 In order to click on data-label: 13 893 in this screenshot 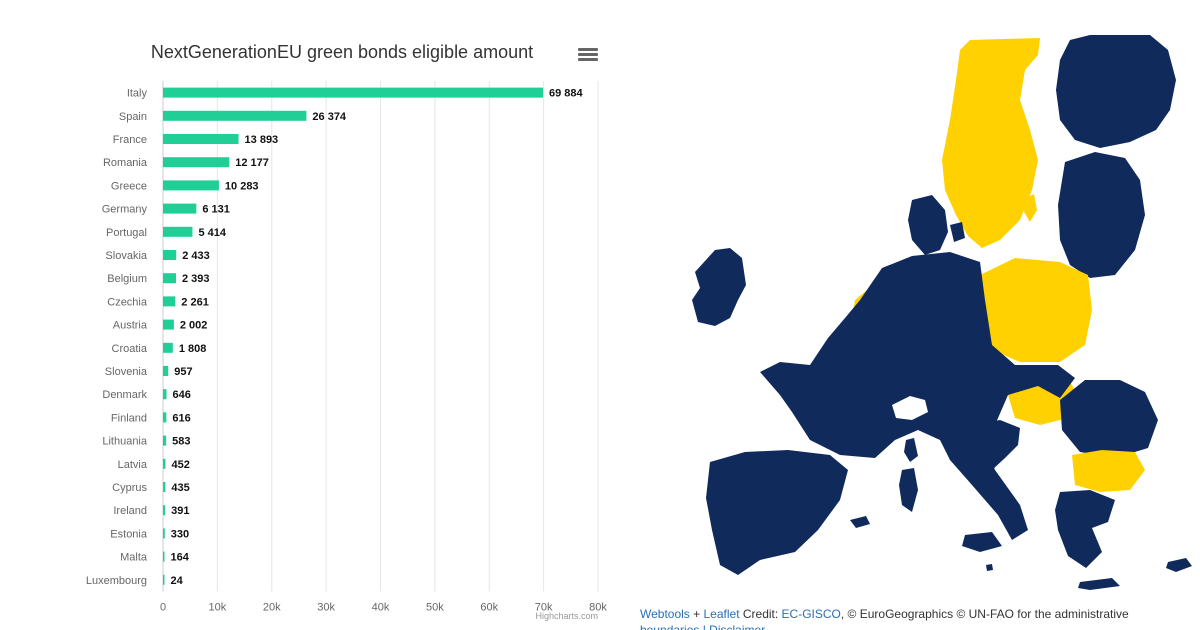, I will do `click(262, 140)`.